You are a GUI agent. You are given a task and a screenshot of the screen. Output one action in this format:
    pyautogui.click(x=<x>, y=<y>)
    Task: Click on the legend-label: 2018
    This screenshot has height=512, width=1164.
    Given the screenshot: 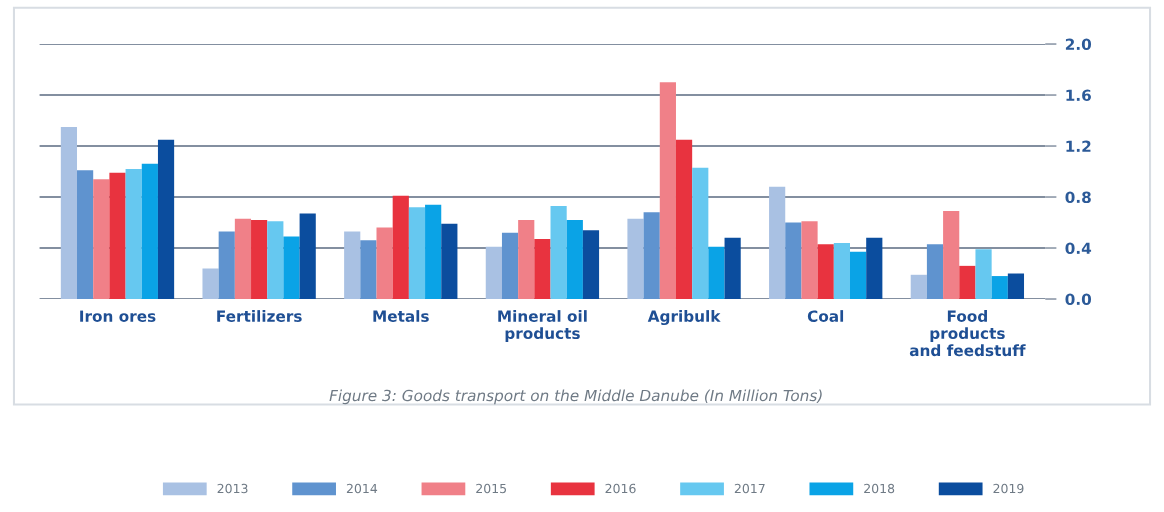 What is the action you would take?
    pyautogui.click(x=879, y=488)
    